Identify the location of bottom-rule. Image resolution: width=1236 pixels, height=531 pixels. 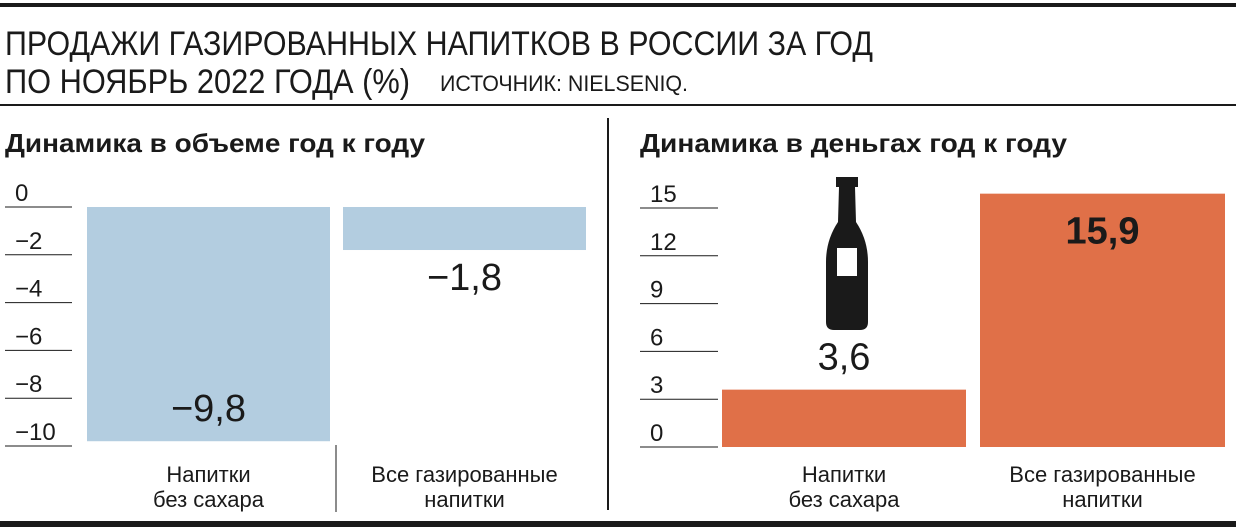
(618, 524).